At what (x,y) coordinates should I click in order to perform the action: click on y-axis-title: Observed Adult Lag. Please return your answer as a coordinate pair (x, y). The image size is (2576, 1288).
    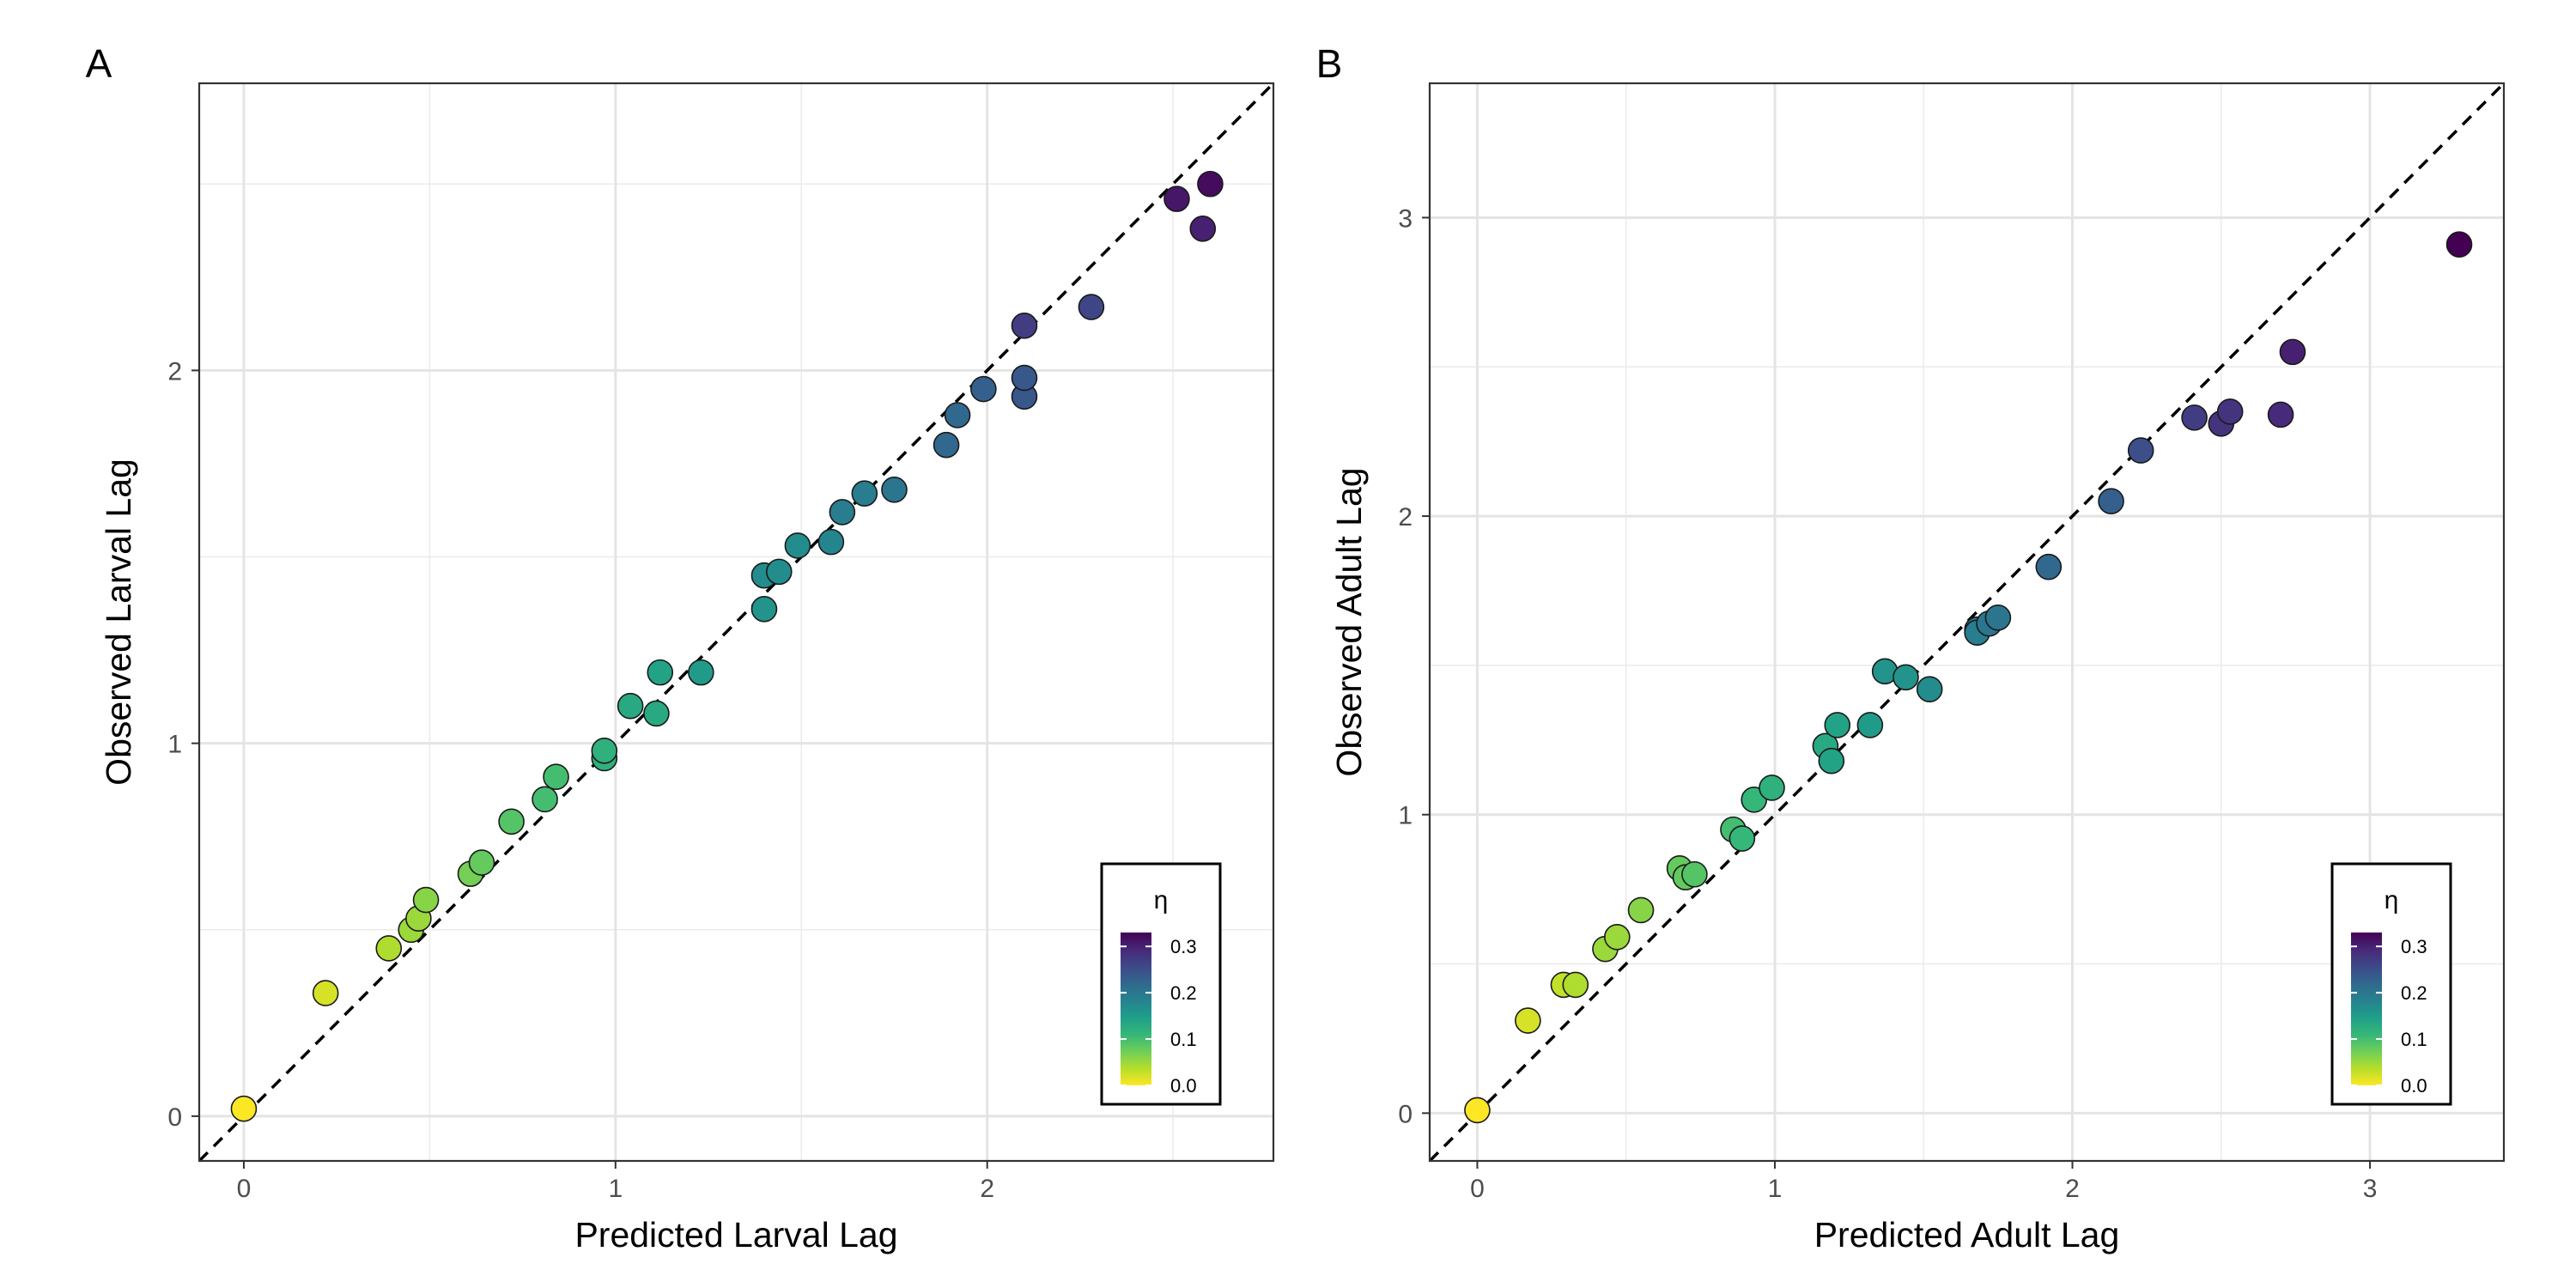
    Looking at the image, I should click on (1349, 621).